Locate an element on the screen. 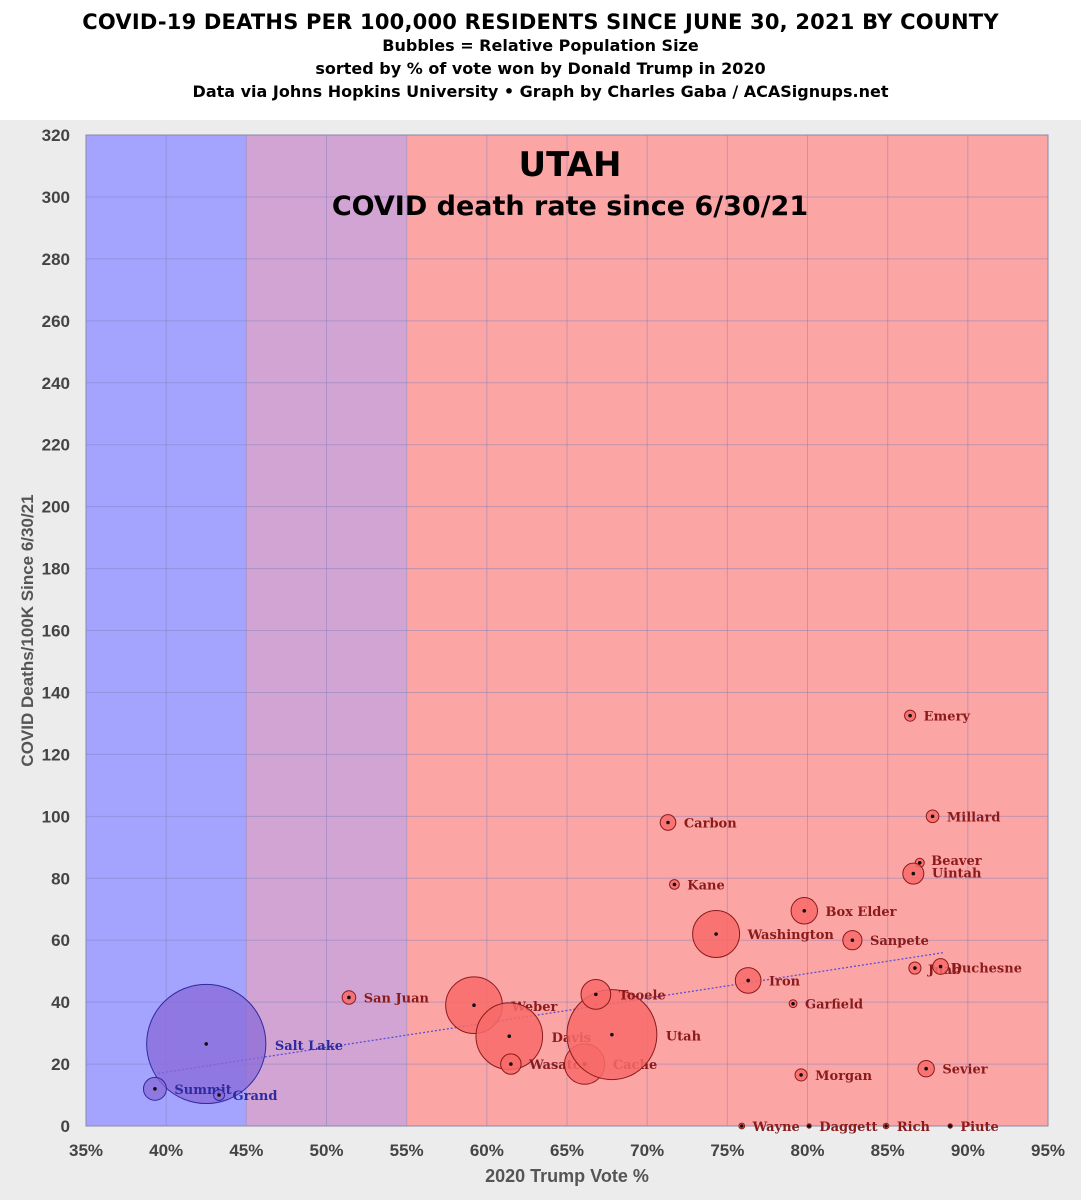  x-tick-label: 90% is located at coordinates (968, 1150).